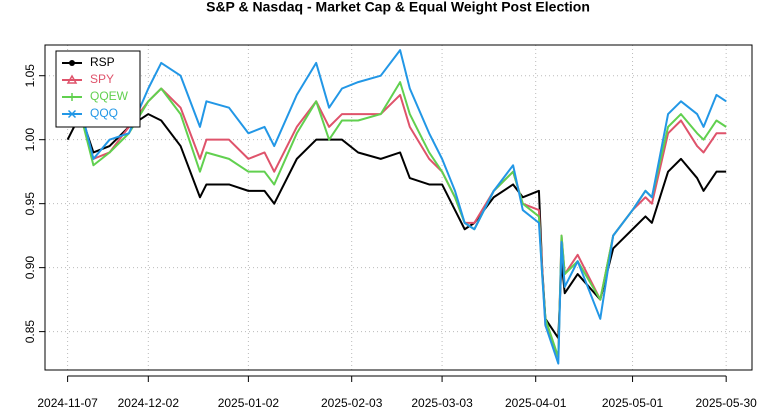  What do you see at coordinates (149, 403) in the screenshot?
I see `x-tick-label: 2024-12-02` at bounding box center [149, 403].